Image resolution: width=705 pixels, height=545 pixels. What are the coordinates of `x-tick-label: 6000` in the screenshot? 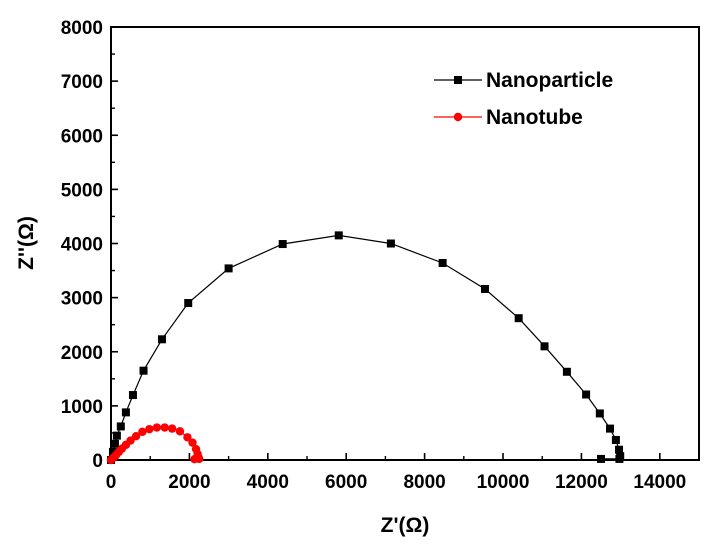 It's located at (346, 482).